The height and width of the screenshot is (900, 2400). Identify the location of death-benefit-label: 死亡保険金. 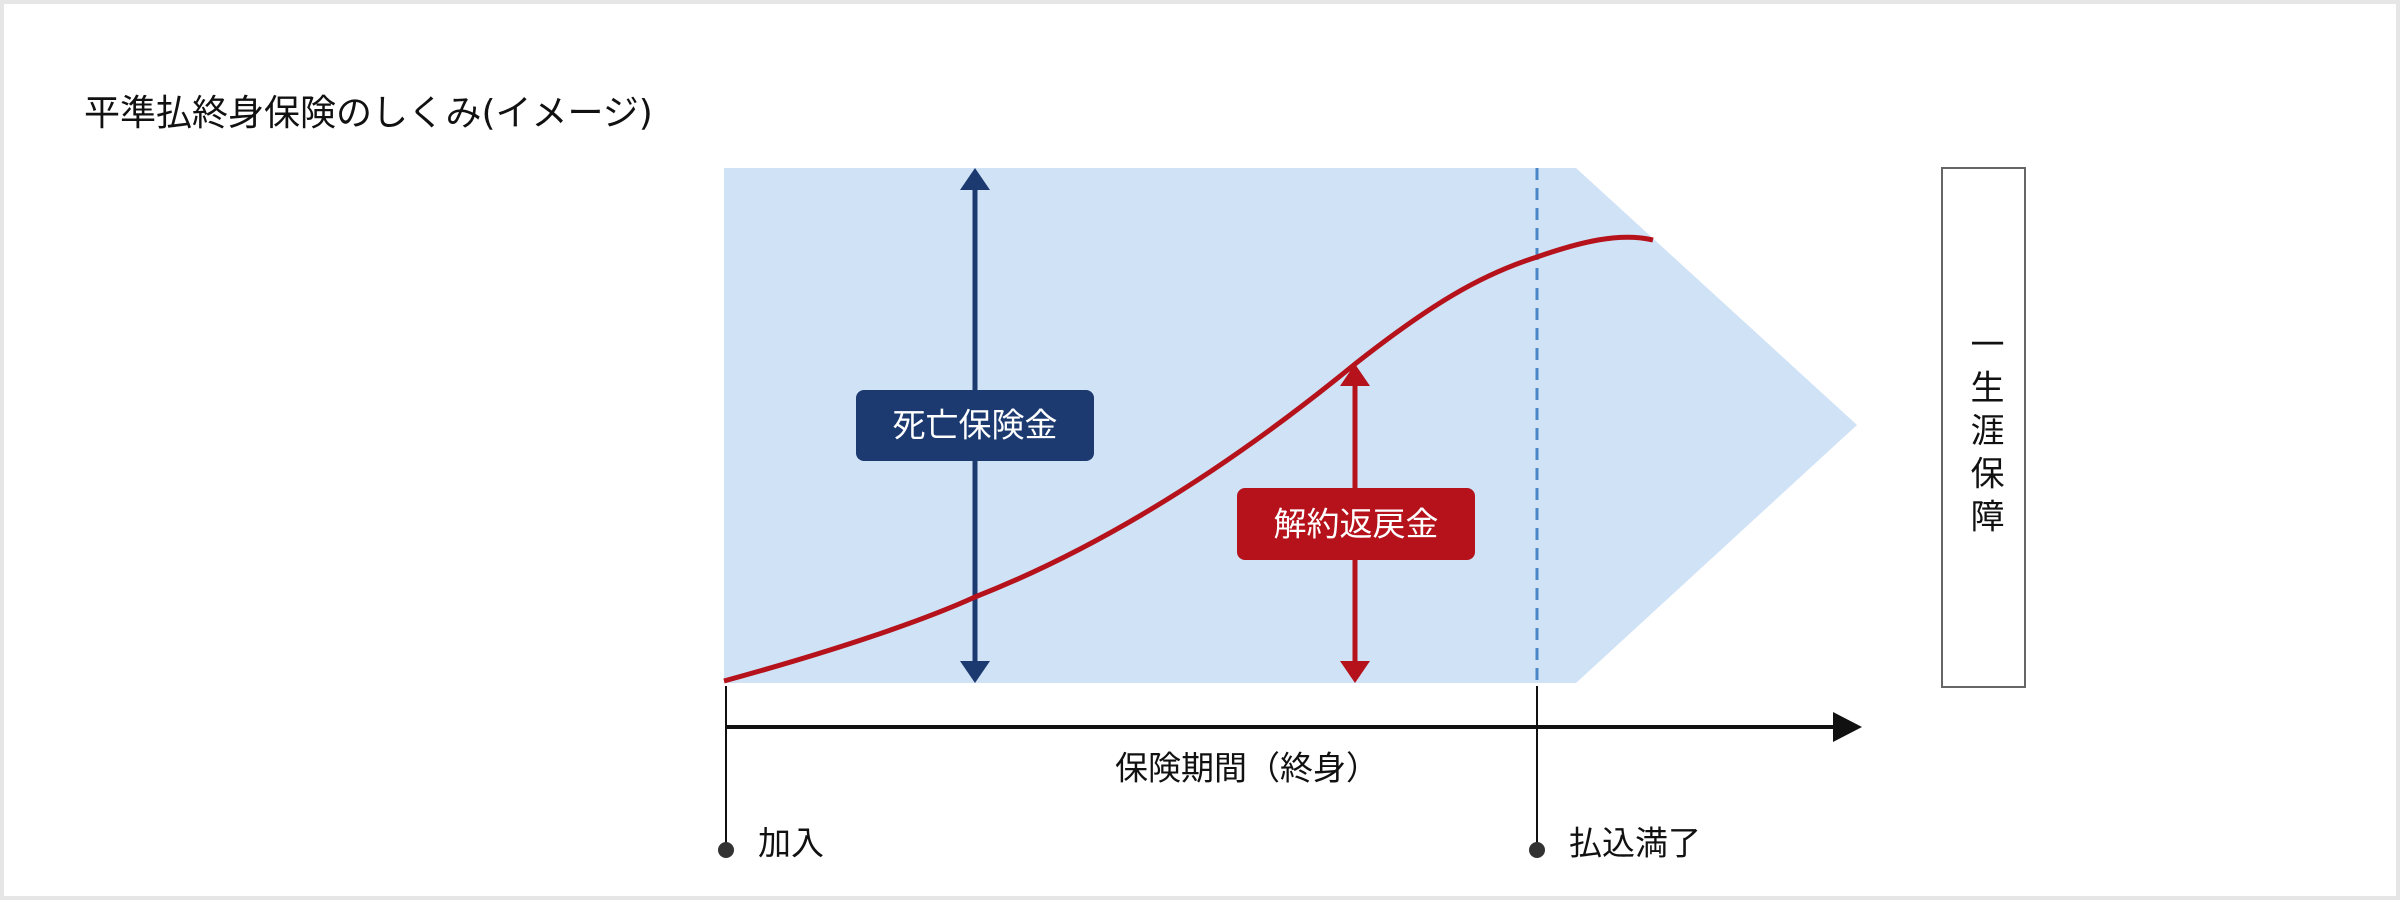
(975, 425).